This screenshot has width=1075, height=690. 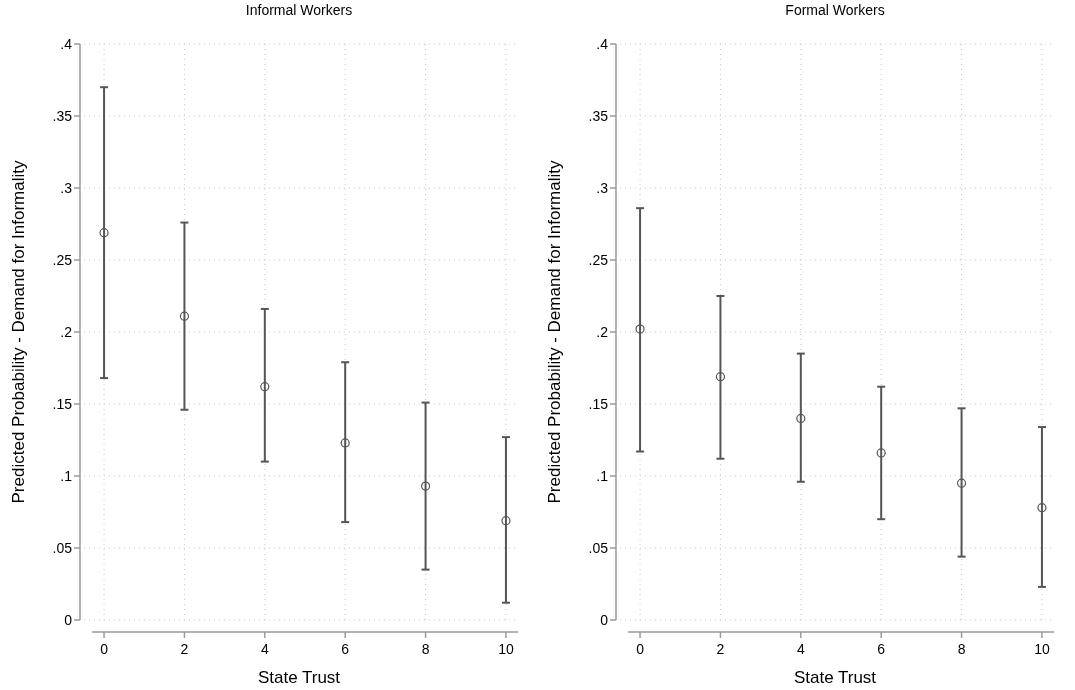 I want to click on chart-title: Informal Workers, so click(x=299, y=10).